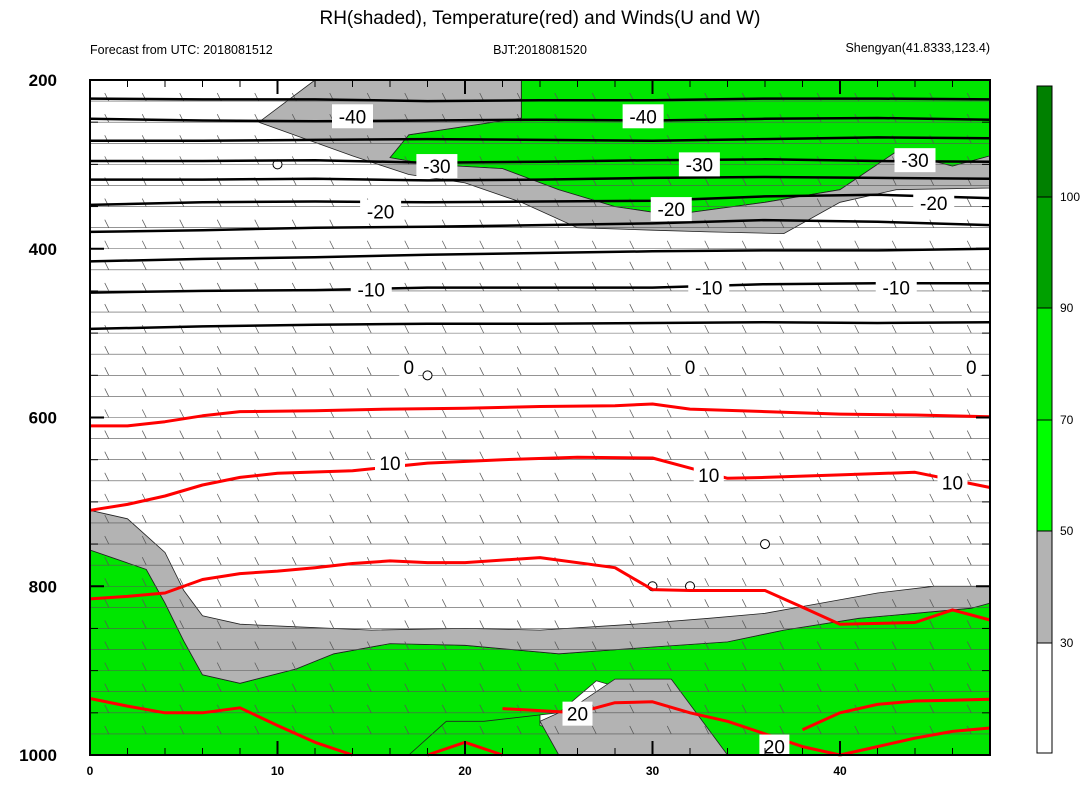  What do you see at coordinates (43, 586) in the screenshot?
I see `y-tick-label: 800` at bounding box center [43, 586].